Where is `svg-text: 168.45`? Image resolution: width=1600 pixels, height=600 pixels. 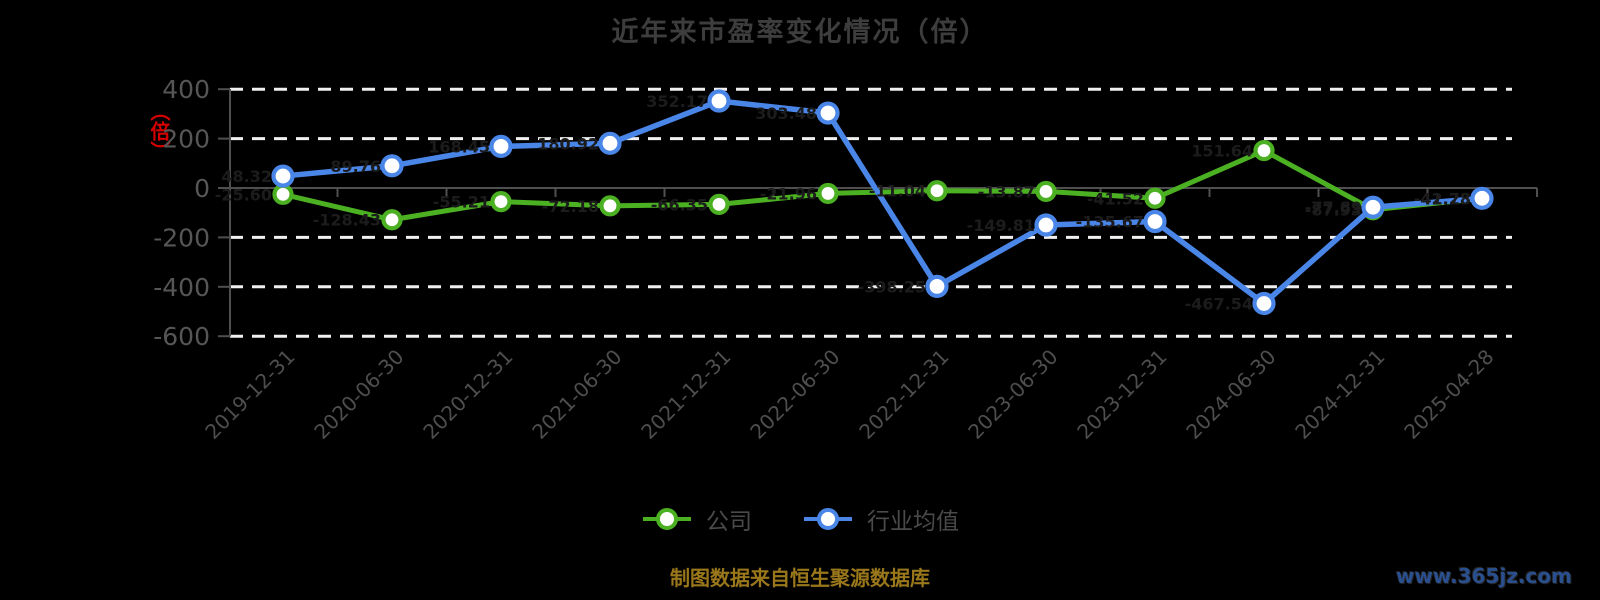
svg-text: 168.45 is located at coordinates (459, 146).